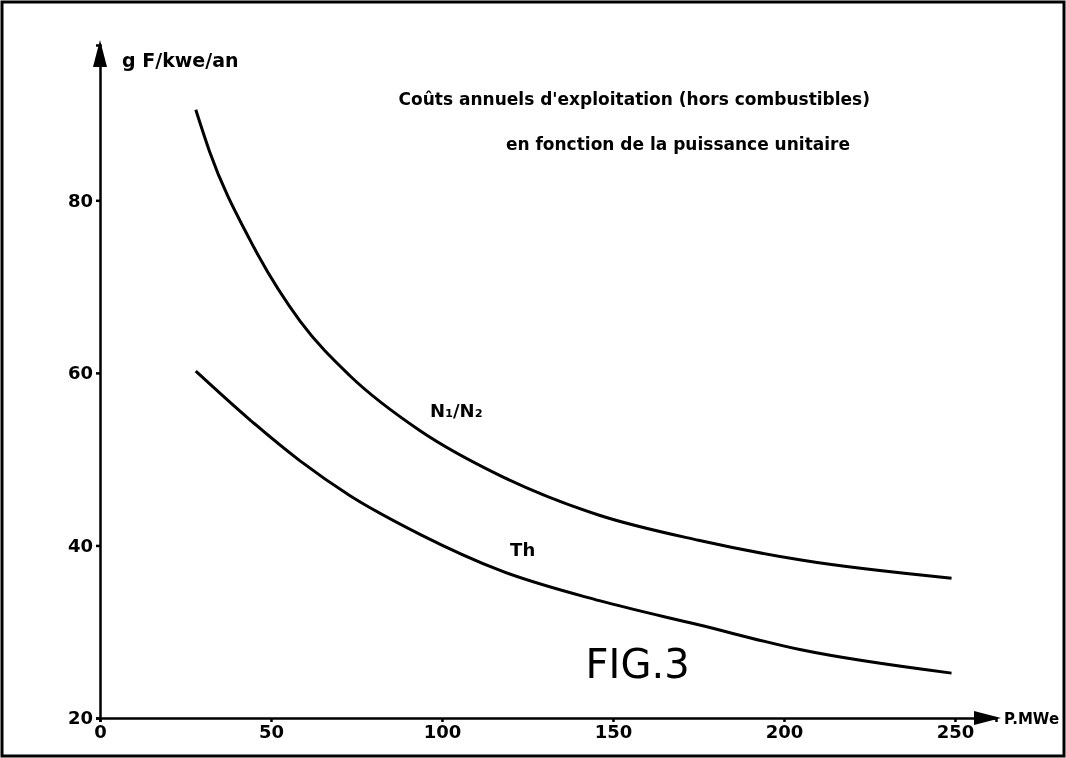  Describe the element at coordinates (80, 200) in the screenshot. I see `y-tick-label: 80` at that location.